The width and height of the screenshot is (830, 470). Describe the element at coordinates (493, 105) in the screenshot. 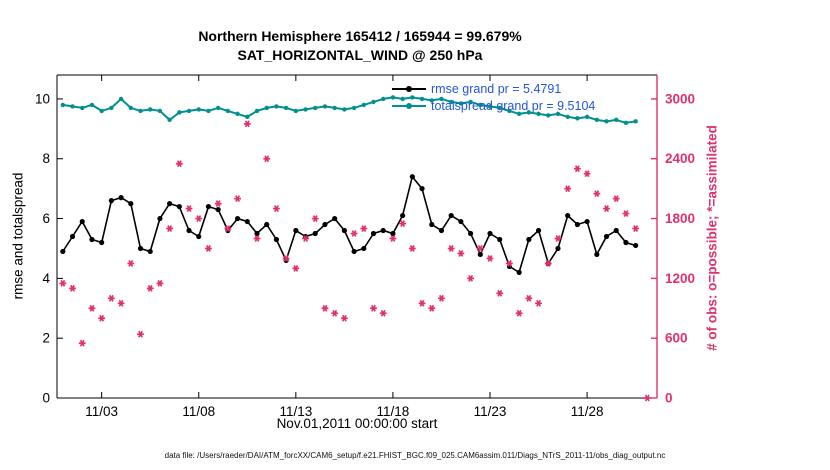

I see `legend-item-totalspread: totalspread grand pr = 9.5104` at that location.